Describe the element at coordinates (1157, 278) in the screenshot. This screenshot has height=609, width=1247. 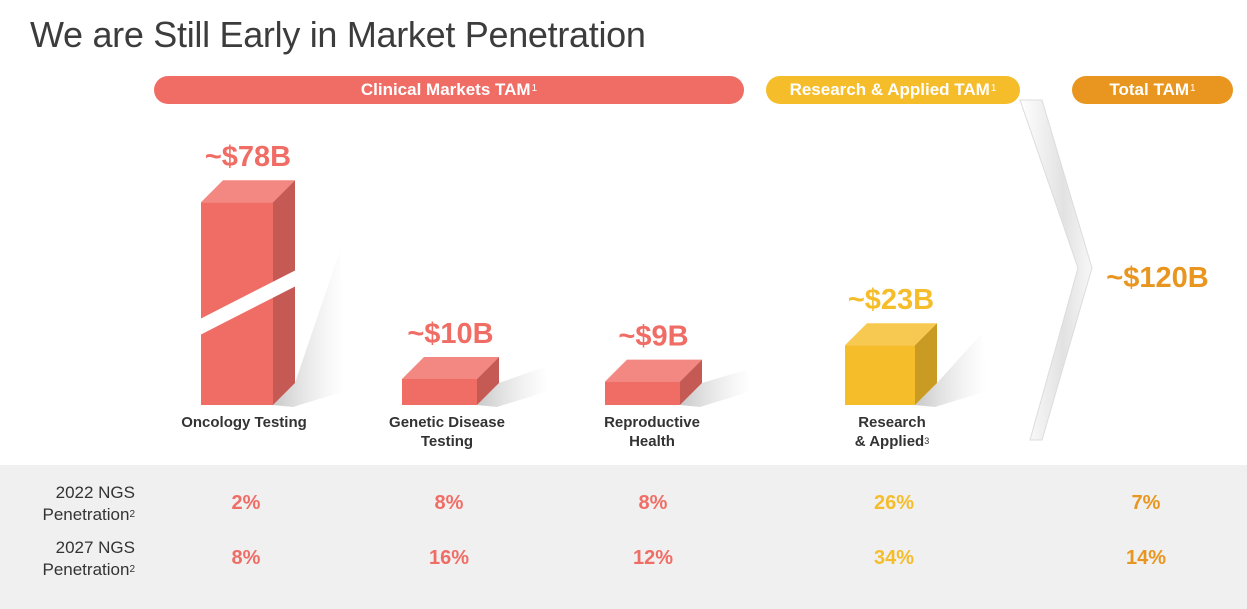
I see `total-tam-value: ~$120B` at that location.